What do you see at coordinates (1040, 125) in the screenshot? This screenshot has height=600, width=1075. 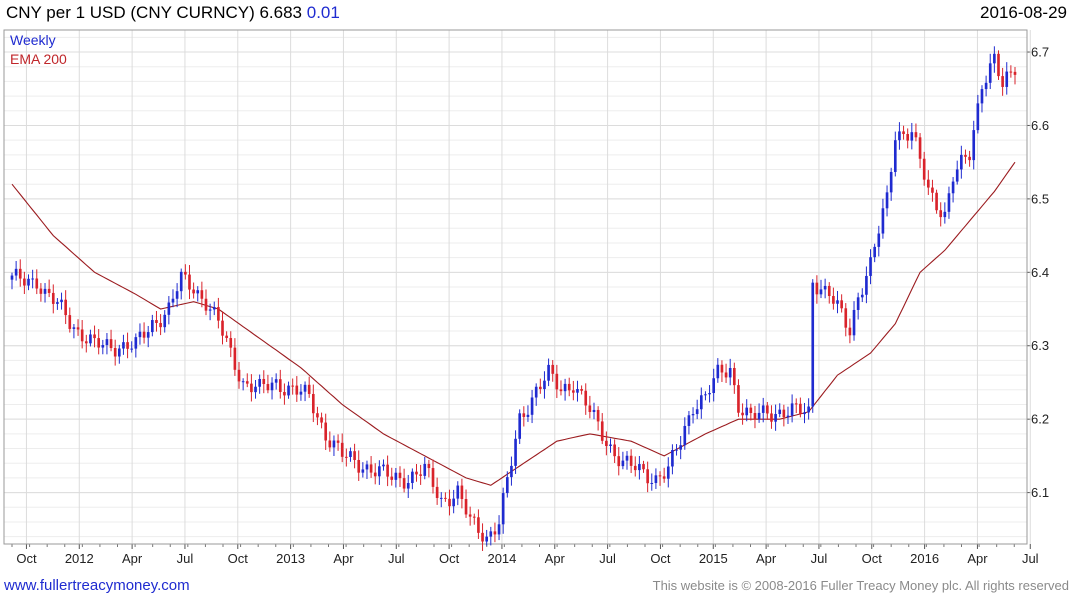 I see `y-tick-label: 6.6` at bounding box center [1040, 125].